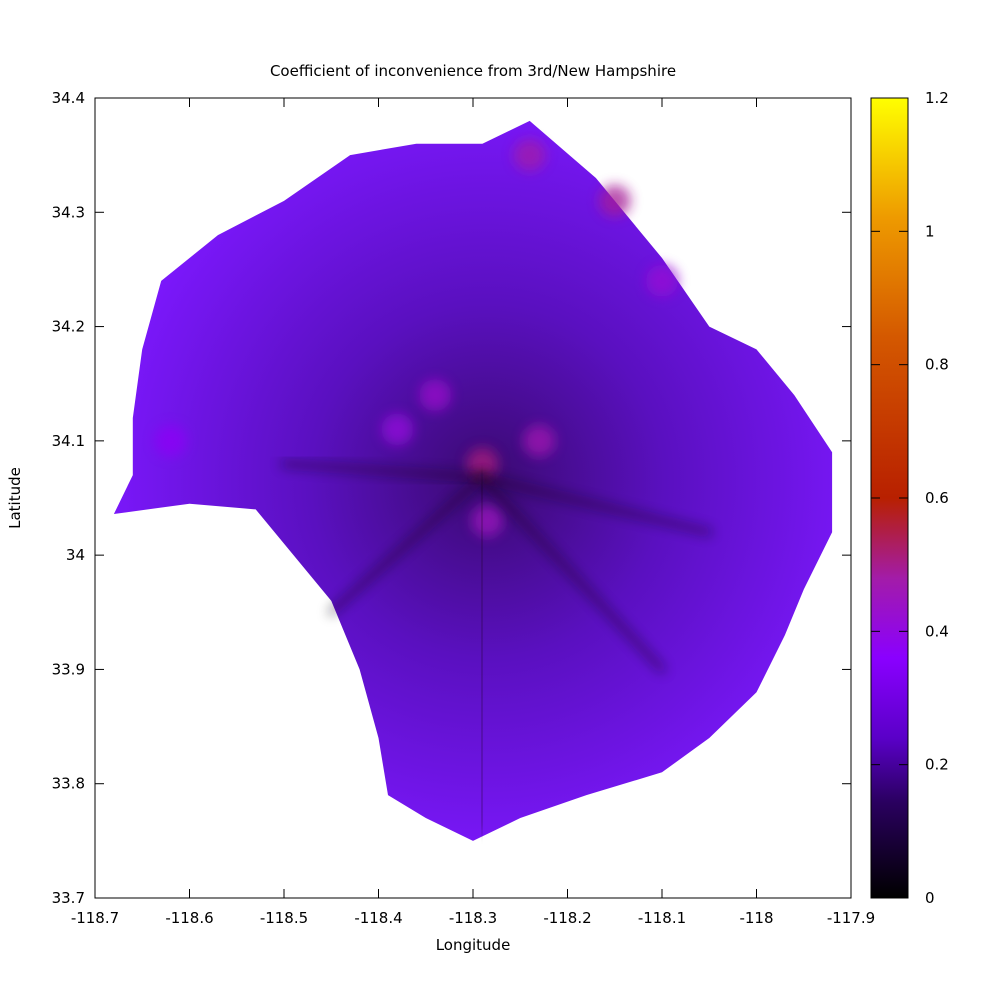  I want to click on y-tick-label-4: 34.1, so click(68, 441).